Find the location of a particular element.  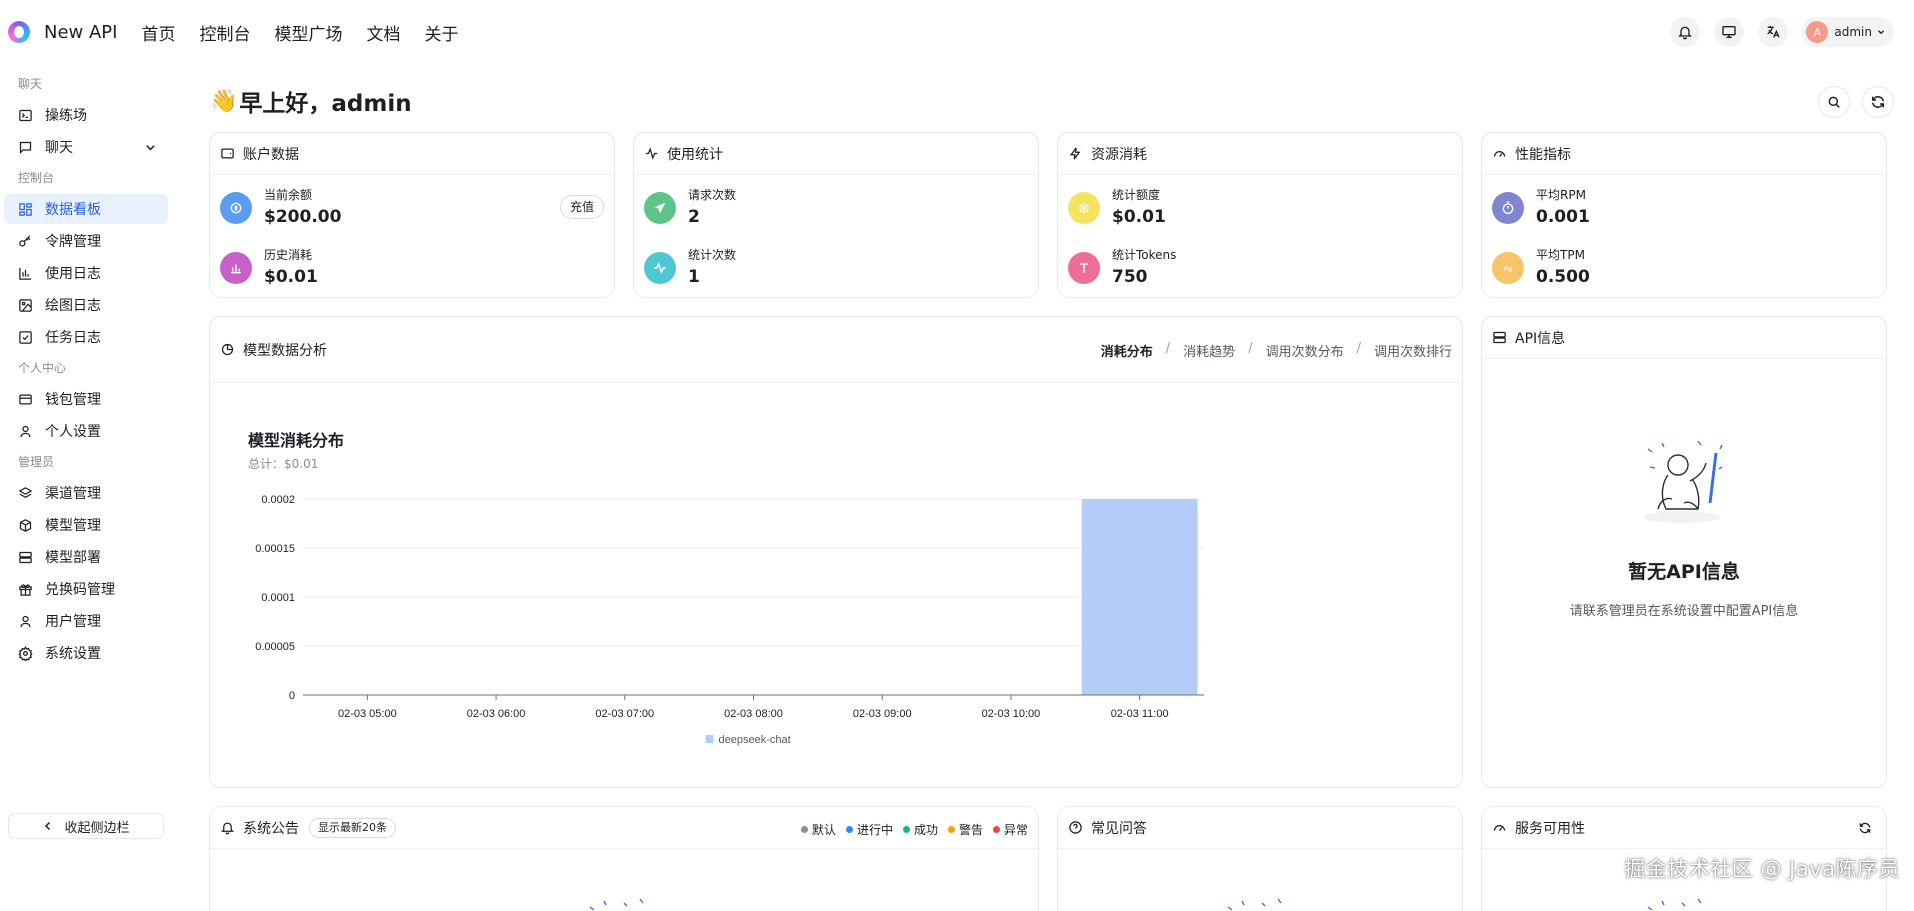

nav-docs: 文档 is located at coordinates (383, 34).